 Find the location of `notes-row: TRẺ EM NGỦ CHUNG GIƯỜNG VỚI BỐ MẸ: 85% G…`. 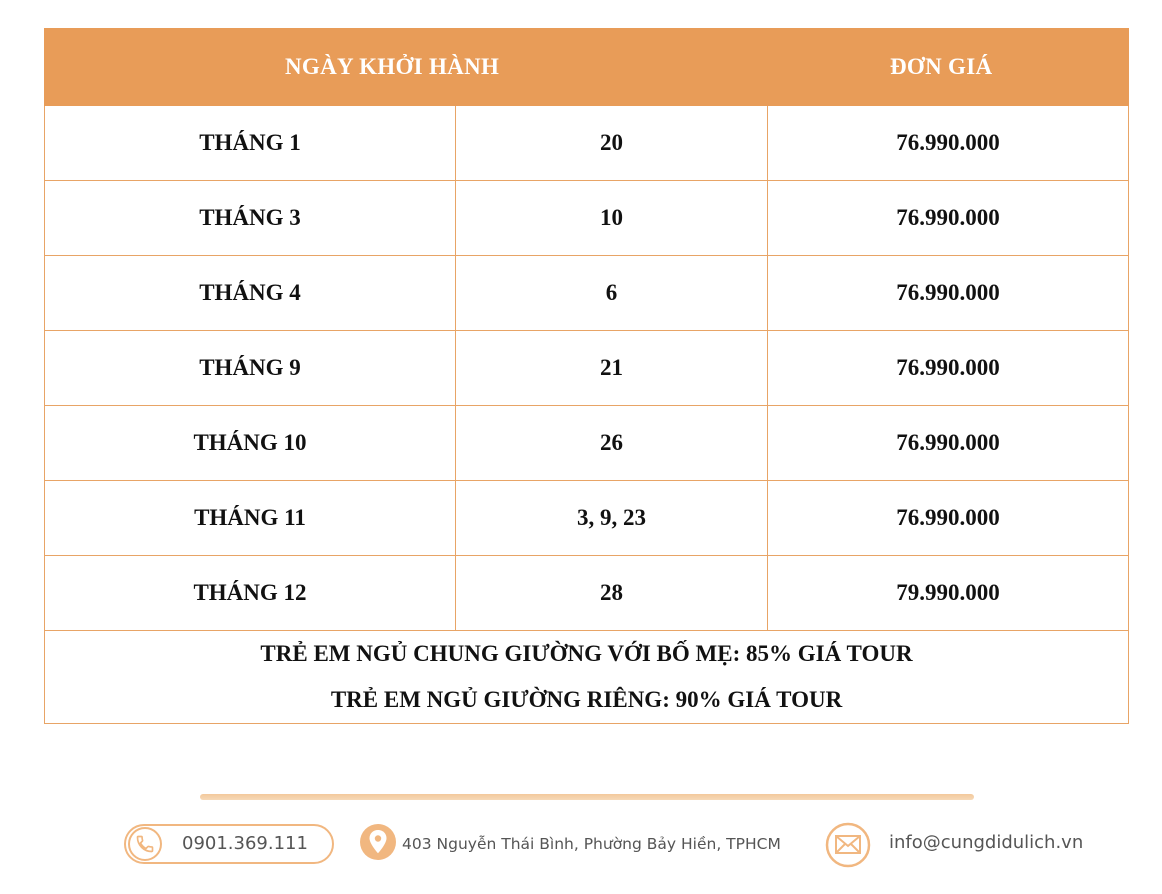

notes-row: TRẺ EM NGỦ CHUNG GIƯỜNG VỚI BỐ MẸ: 85% G… is located at coordinates (586, 677).